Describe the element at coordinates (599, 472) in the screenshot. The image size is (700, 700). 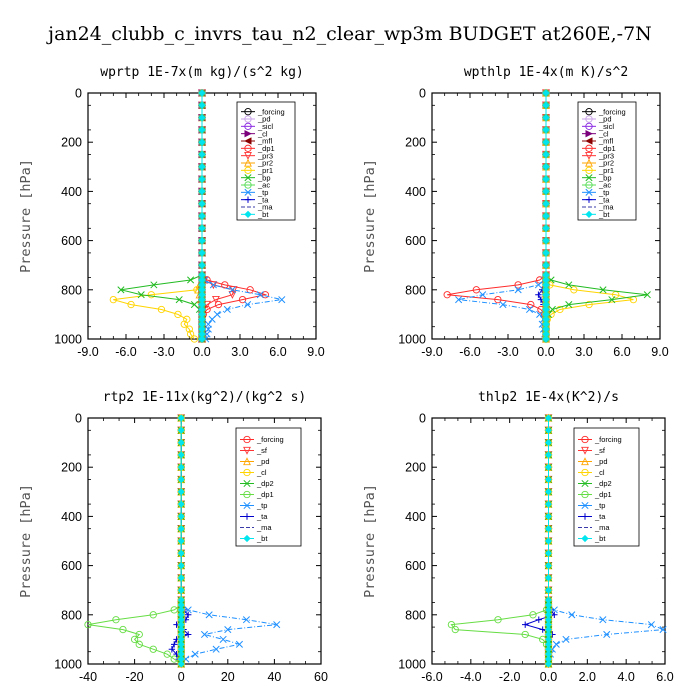
I see `legend-label: _cl` at that location.